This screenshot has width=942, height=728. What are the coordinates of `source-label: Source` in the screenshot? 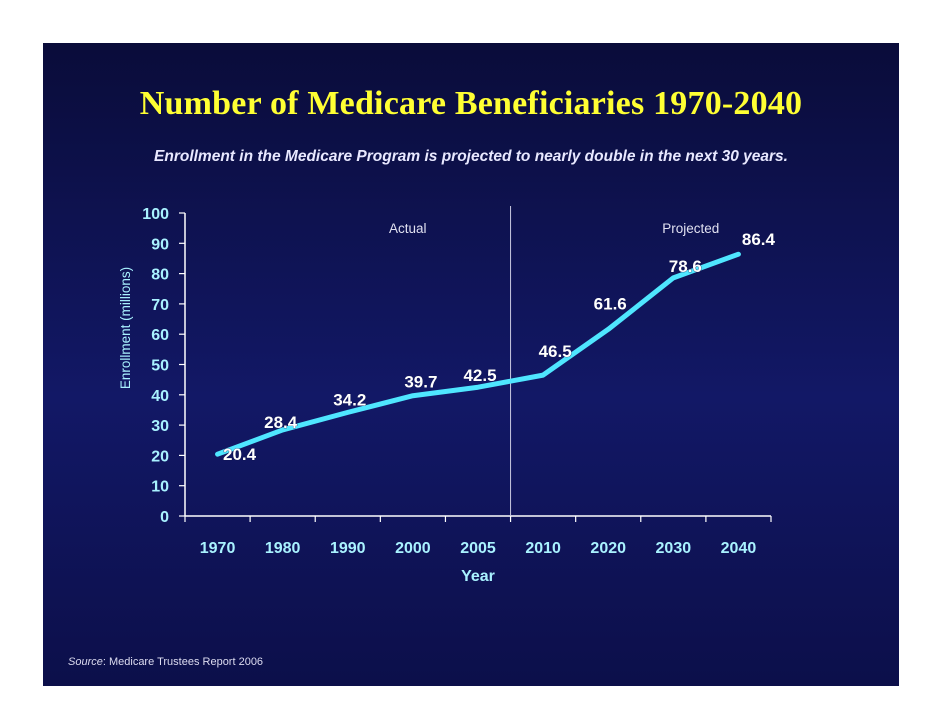 It's located at (85, 662).